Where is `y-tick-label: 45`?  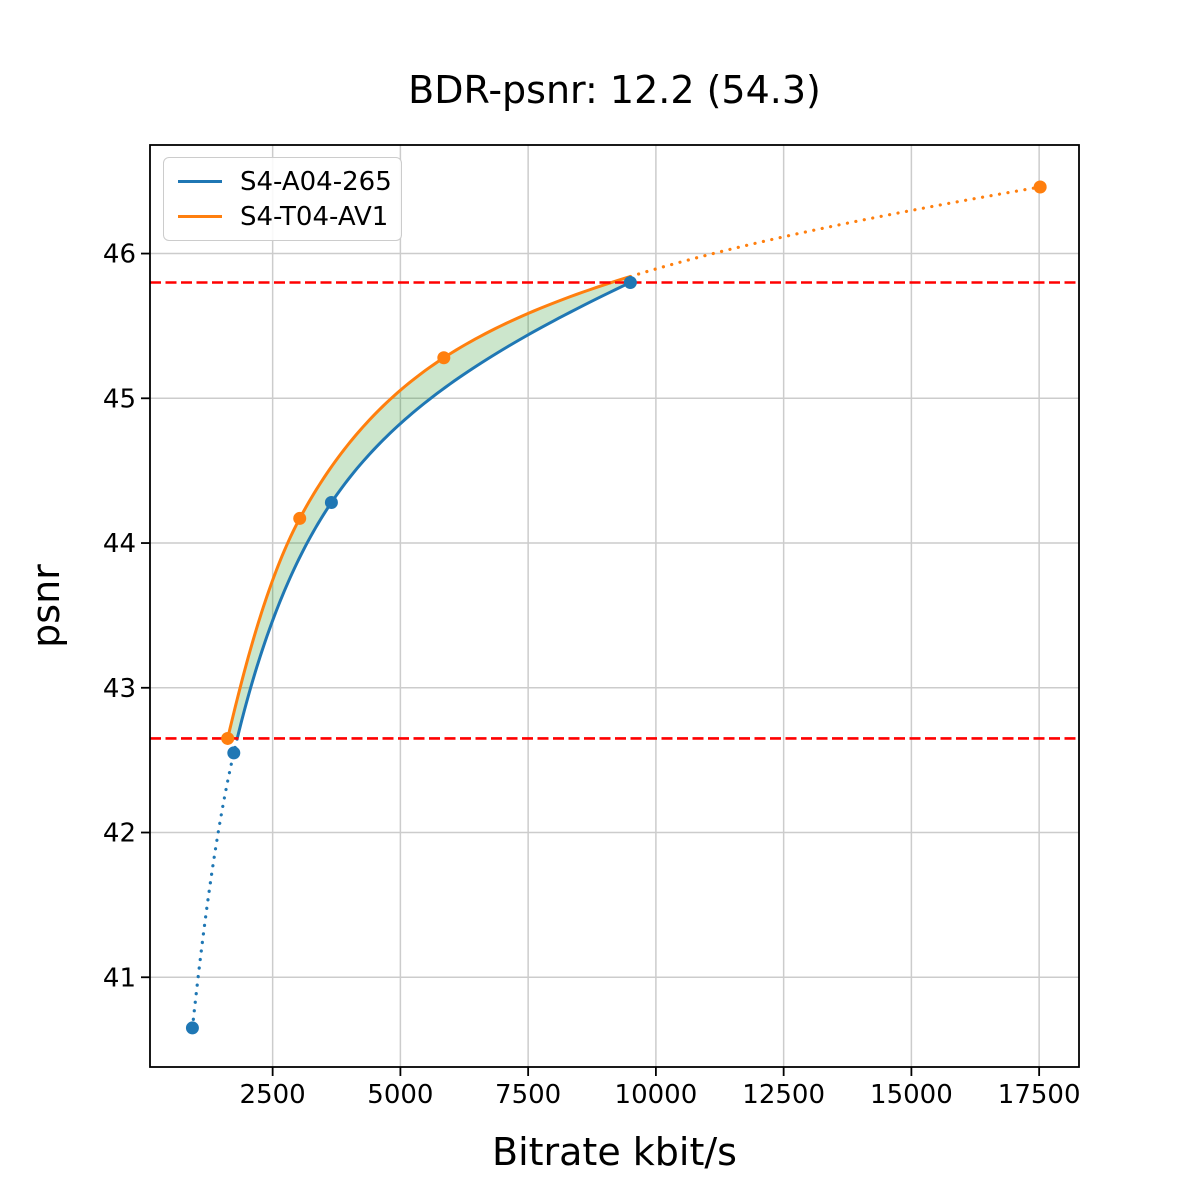 y-tick-label: 45 is located at coordinates (119, 399).